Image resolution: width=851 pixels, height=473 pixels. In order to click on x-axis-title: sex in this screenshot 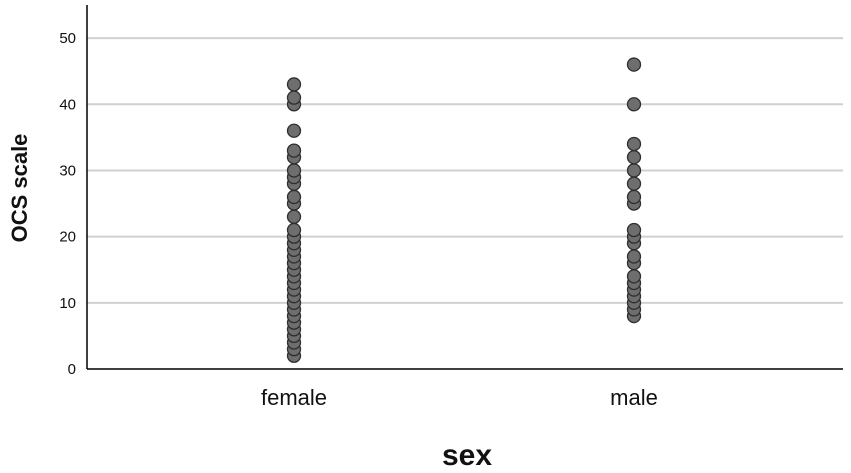, I will do `click(467, 455)`.